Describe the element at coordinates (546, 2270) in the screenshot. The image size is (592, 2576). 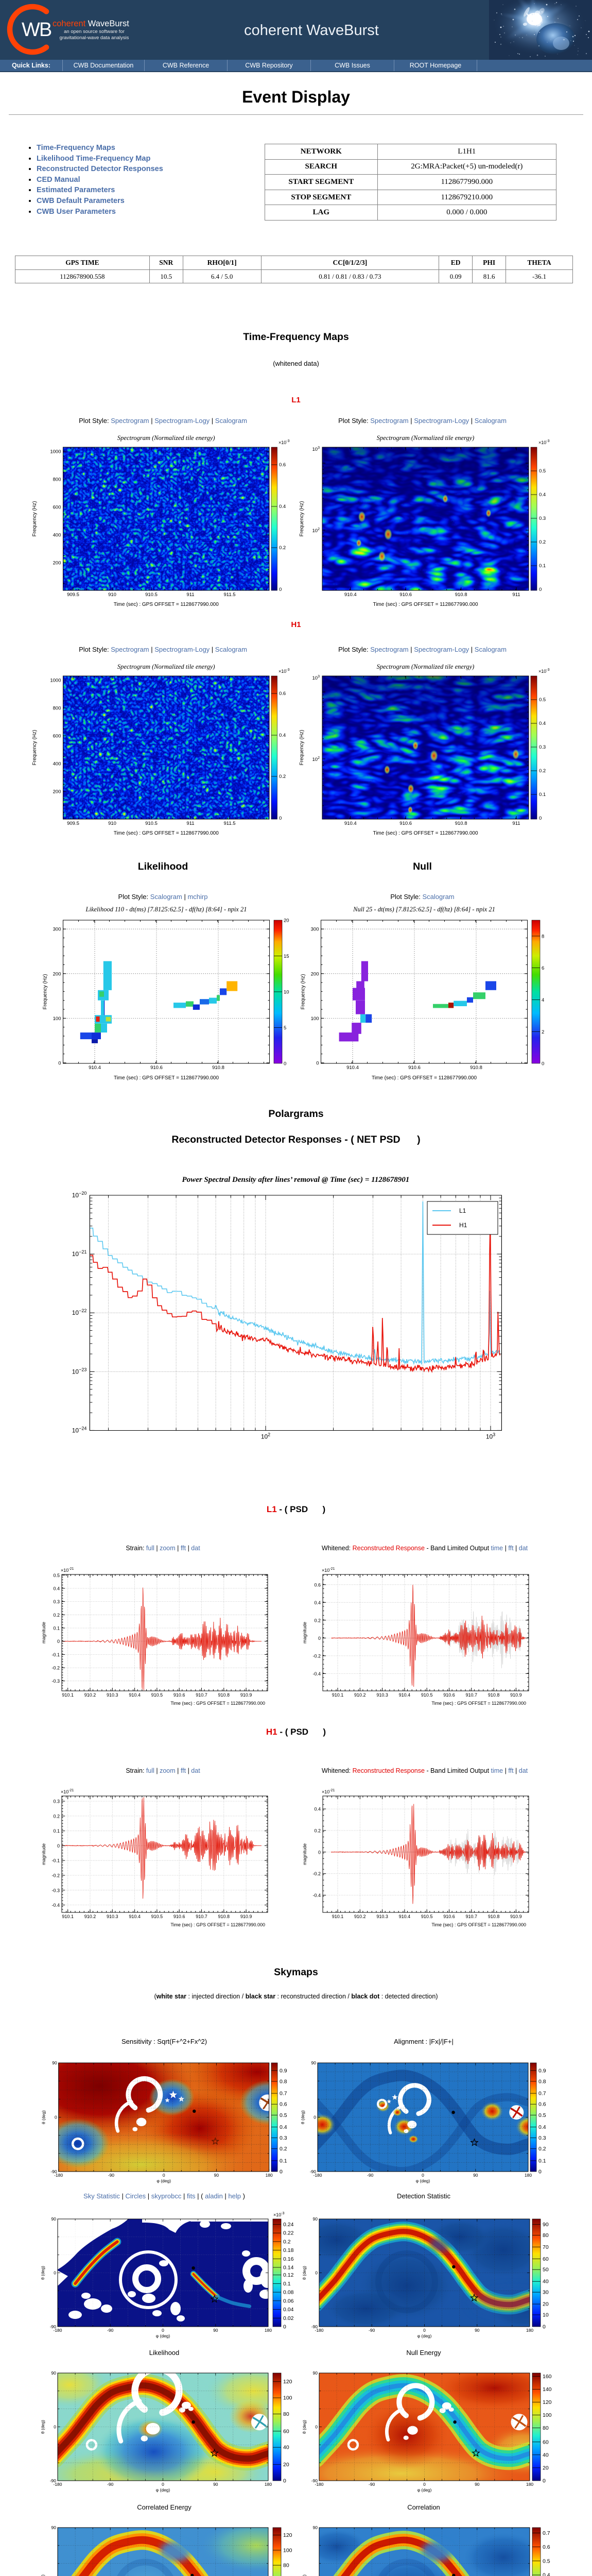
I see `svg-text: 50` at that location.